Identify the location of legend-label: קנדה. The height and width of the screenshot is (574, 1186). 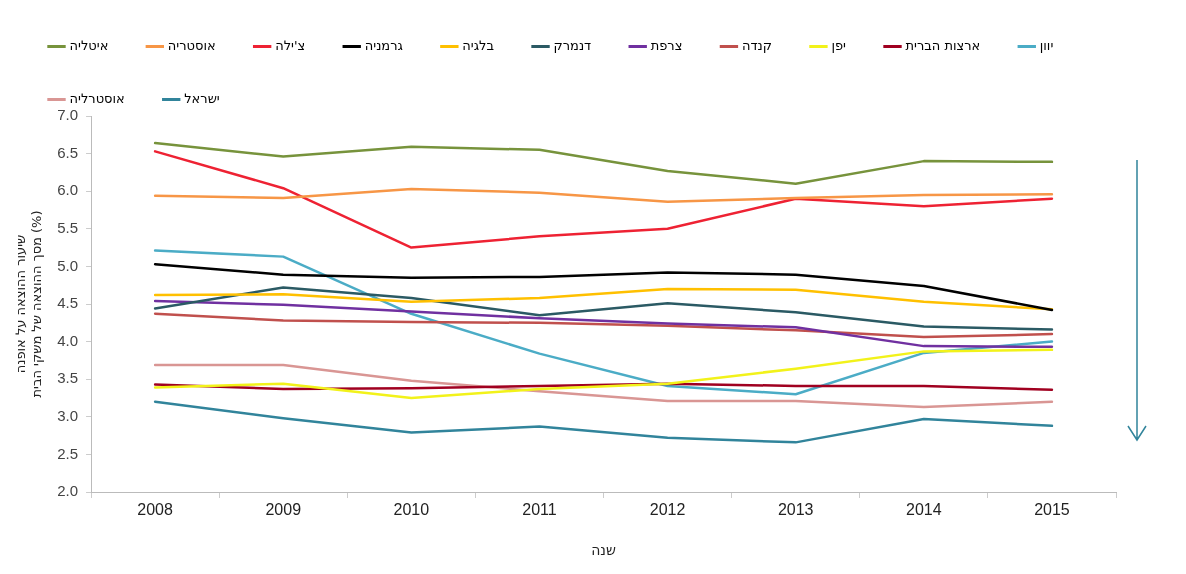
(756, 45).